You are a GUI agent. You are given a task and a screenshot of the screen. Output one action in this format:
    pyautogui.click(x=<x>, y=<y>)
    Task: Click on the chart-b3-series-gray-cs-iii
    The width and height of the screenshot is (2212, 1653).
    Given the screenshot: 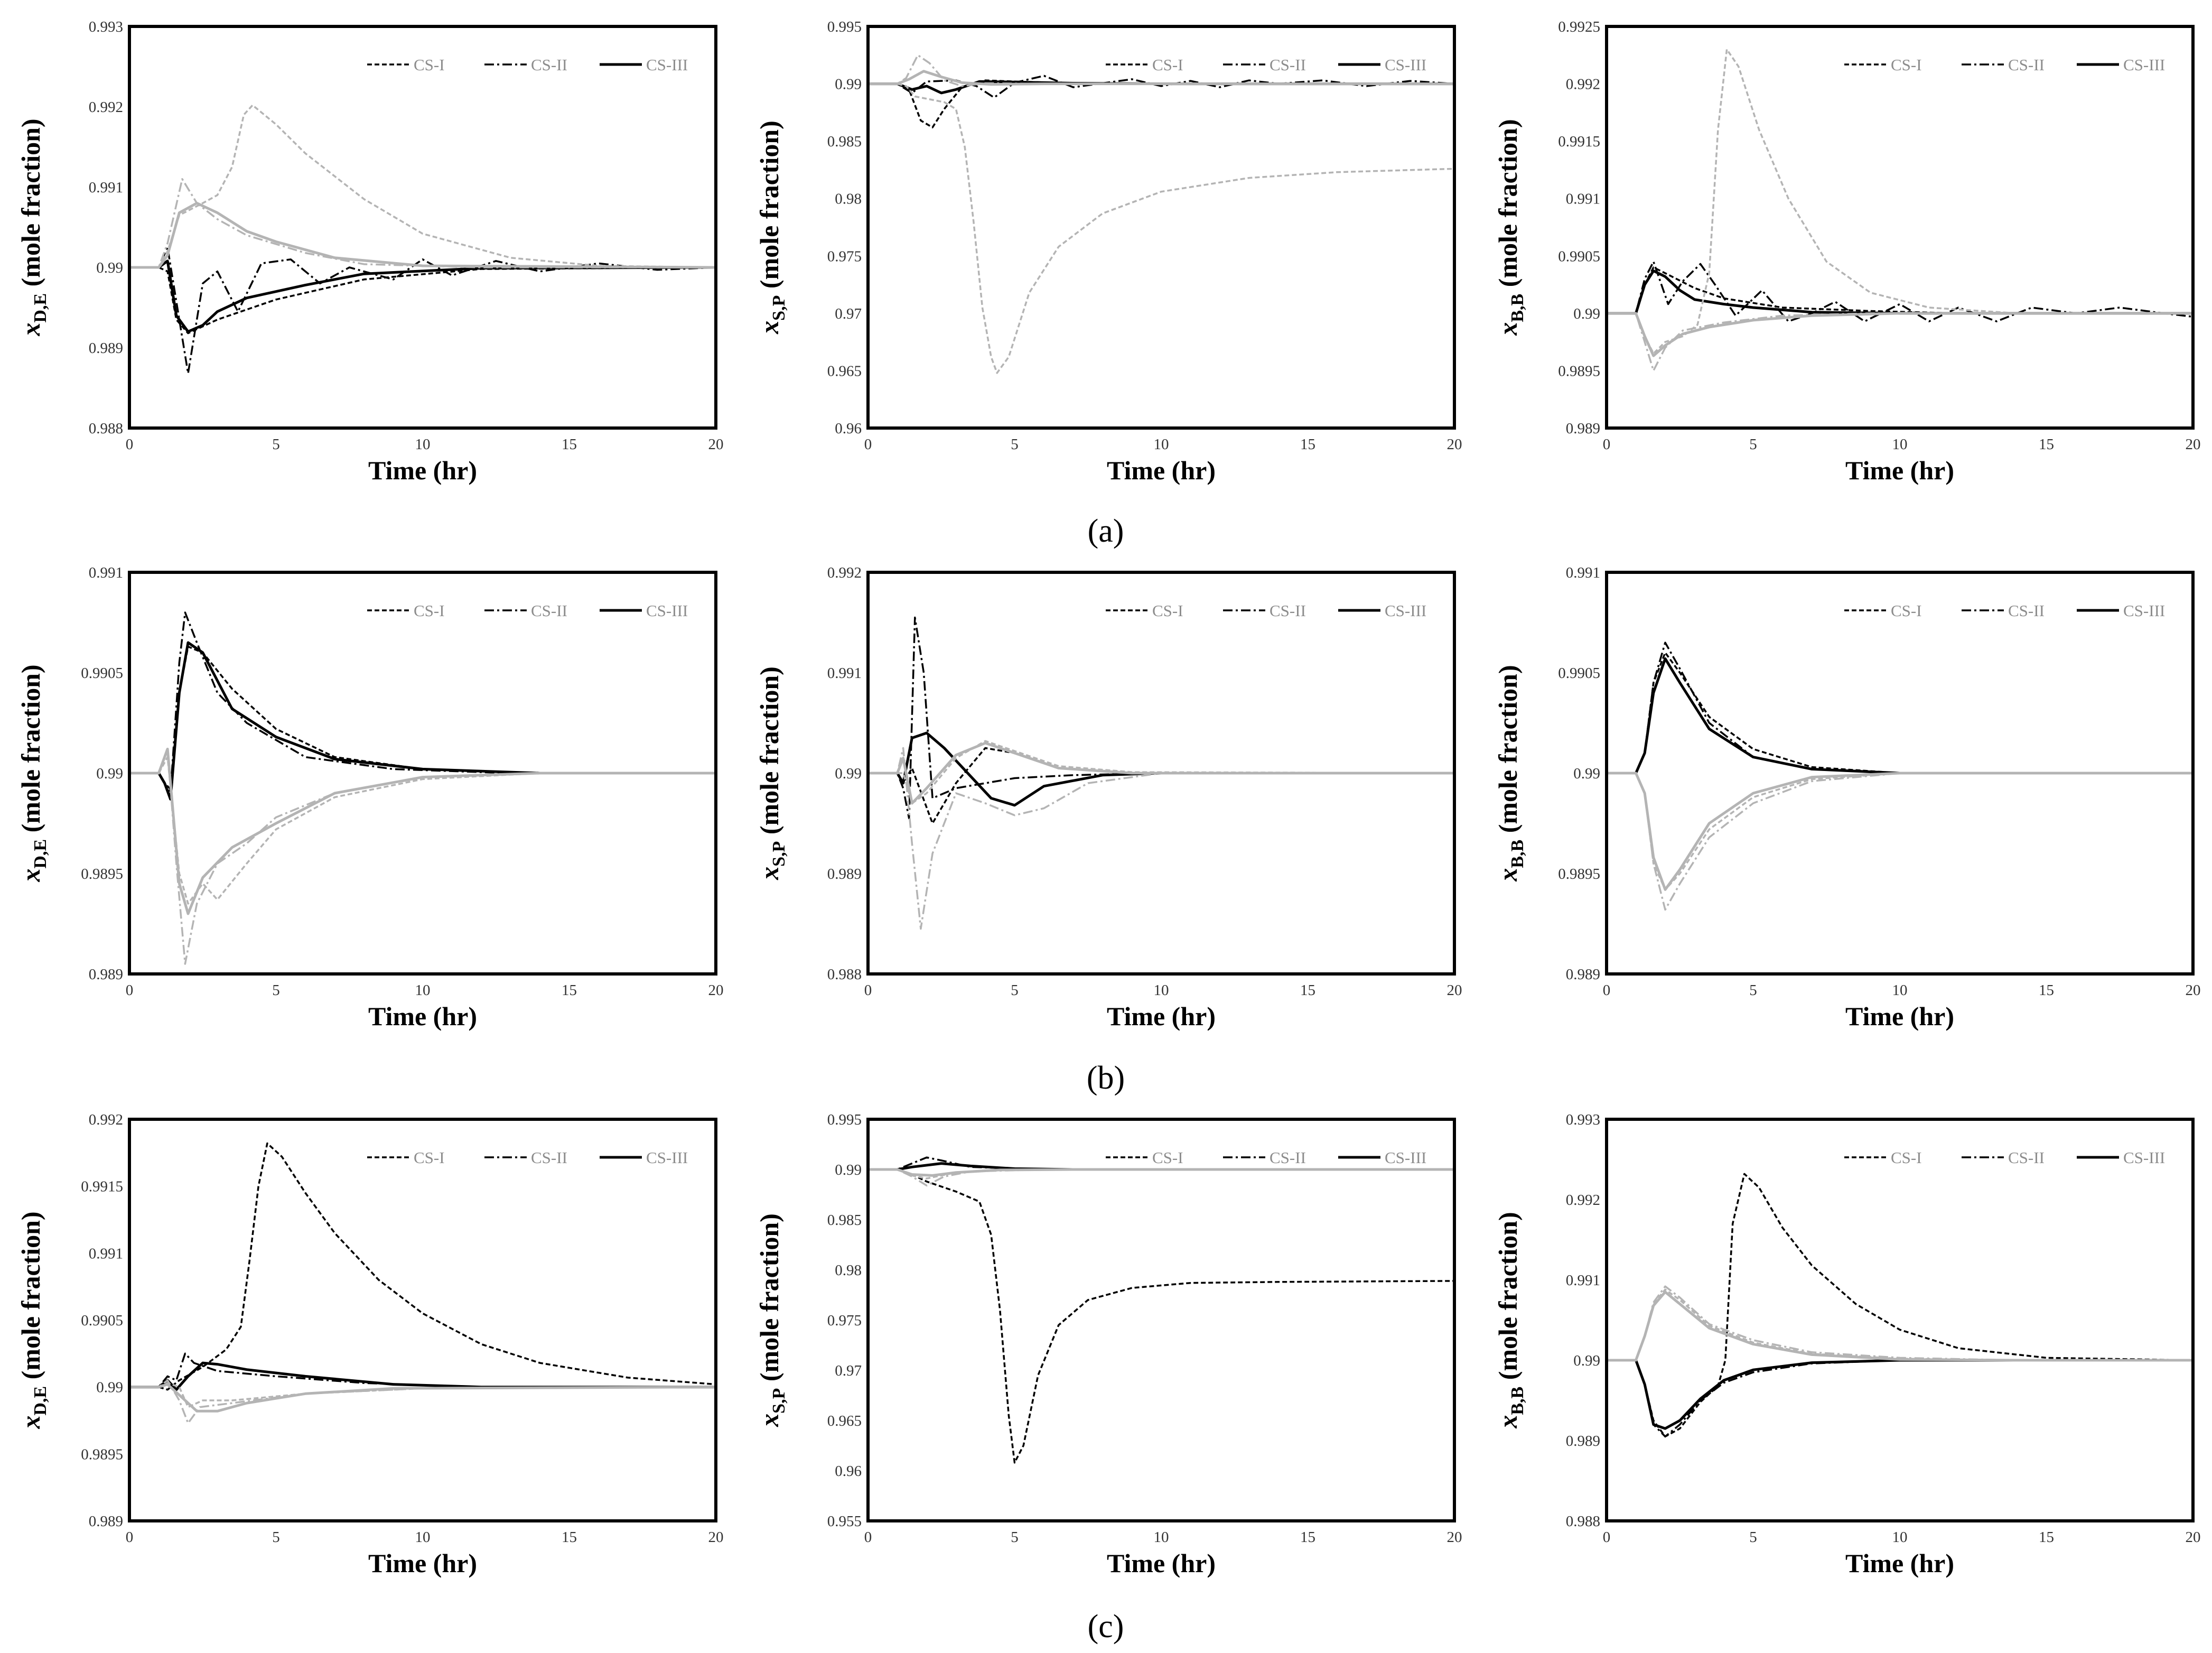 What is the action you would take?
    pyautogui.click(x=1900, y=831)
    